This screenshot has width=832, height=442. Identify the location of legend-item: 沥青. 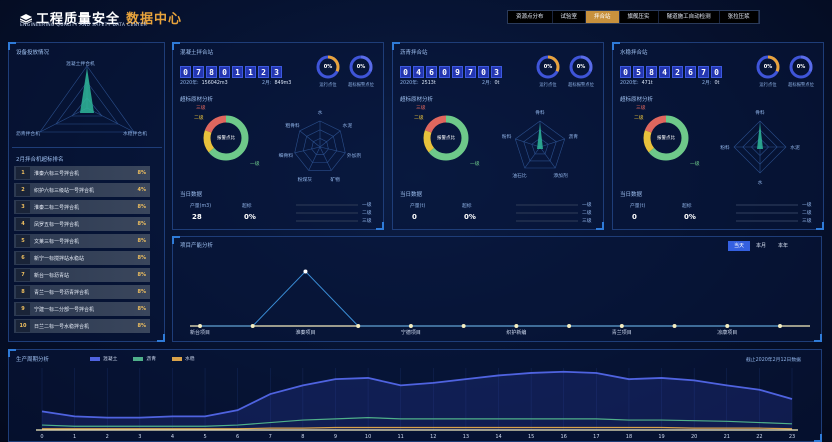
(144, 358).